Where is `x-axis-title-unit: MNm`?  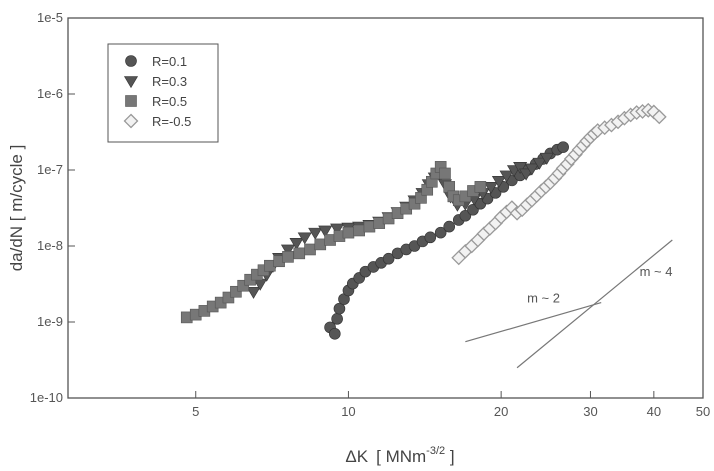 x-axis-title-unit: MNm is located at coordinates (406, 456).